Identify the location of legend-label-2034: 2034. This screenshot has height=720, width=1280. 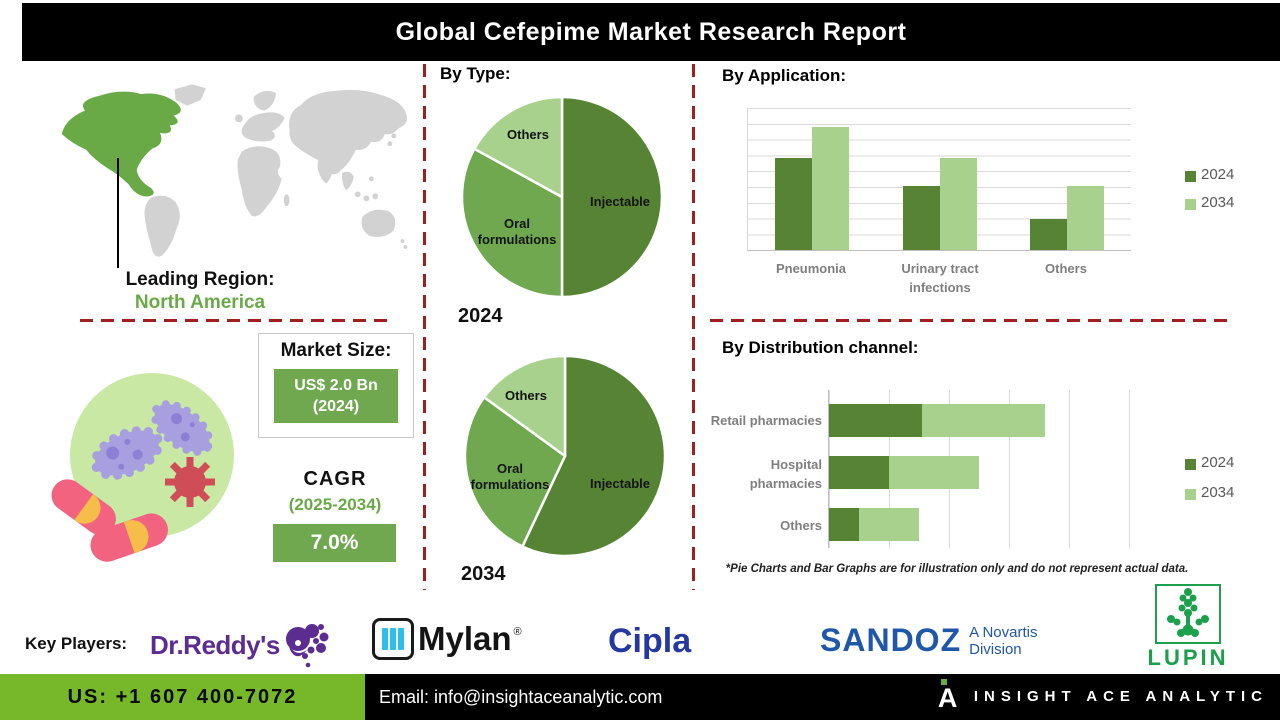
(1218, 202).